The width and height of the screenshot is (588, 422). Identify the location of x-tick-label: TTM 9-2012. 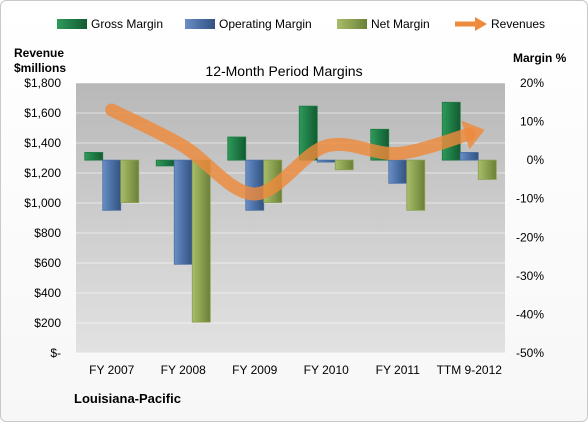
(470, 370).